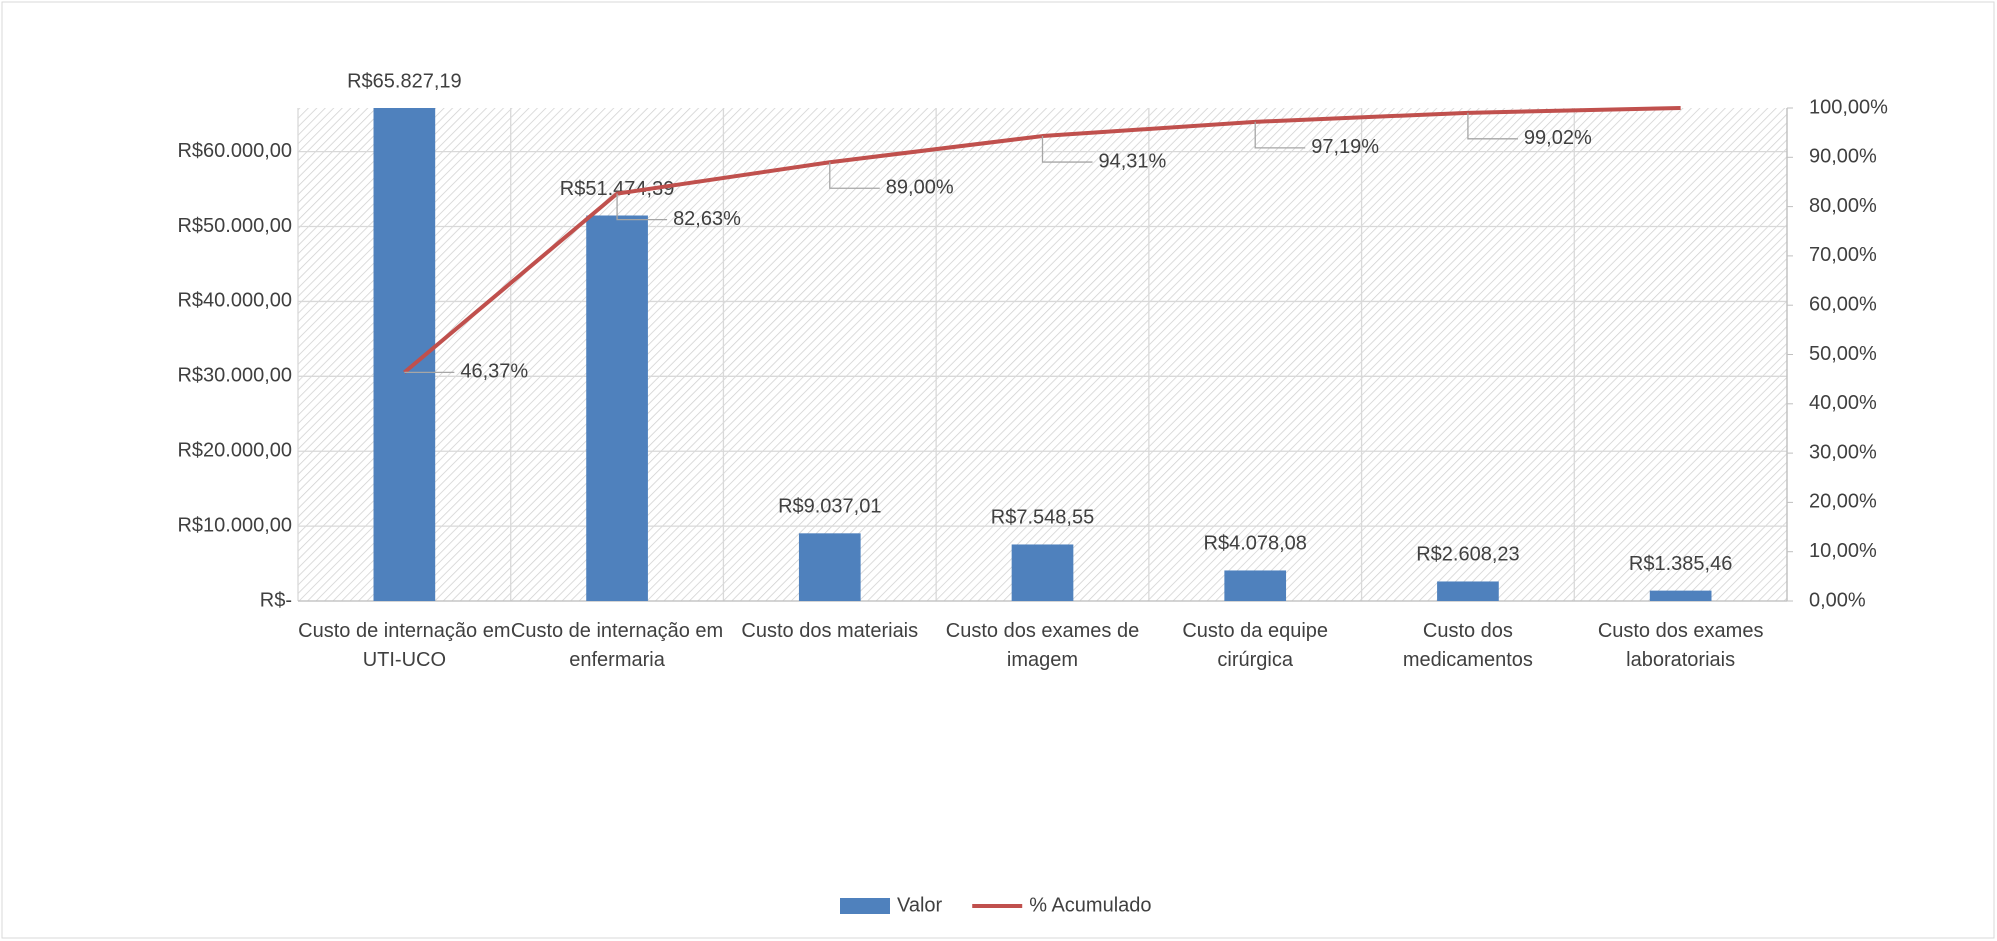 This screenshot has height=941, width=1997. Describe the element at coordinates (1837, 600) in the screenshot. I see `y2-tick-label: 0,00%` at that location.